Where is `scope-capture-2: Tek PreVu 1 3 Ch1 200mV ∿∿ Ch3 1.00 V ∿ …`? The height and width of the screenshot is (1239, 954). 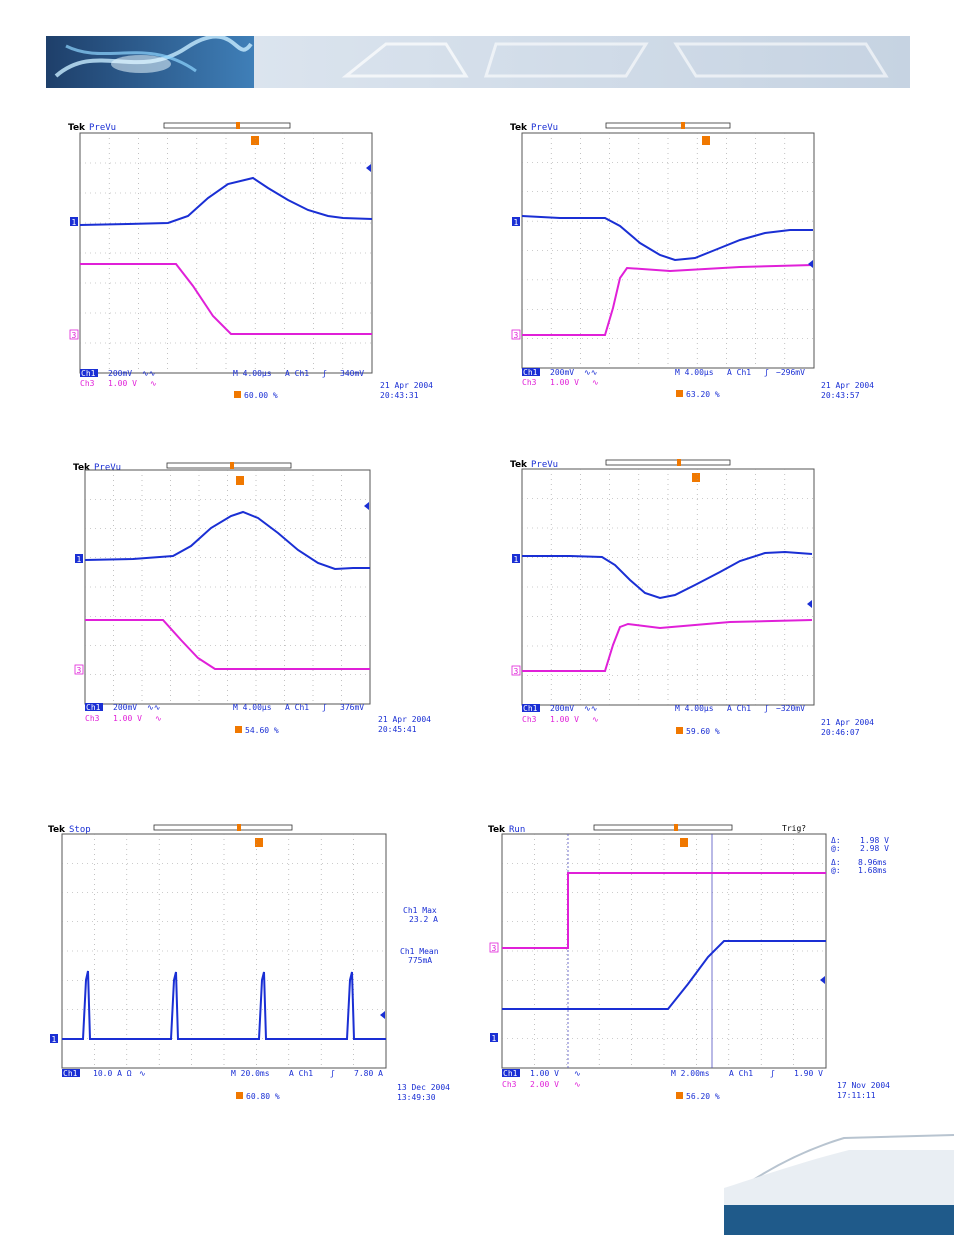
scope-capture-2: Tek PreVu 1 3 Ch1 200mV ∿∿ Ch3 1.00 V ∿ … is located at coordinates (700, 263).